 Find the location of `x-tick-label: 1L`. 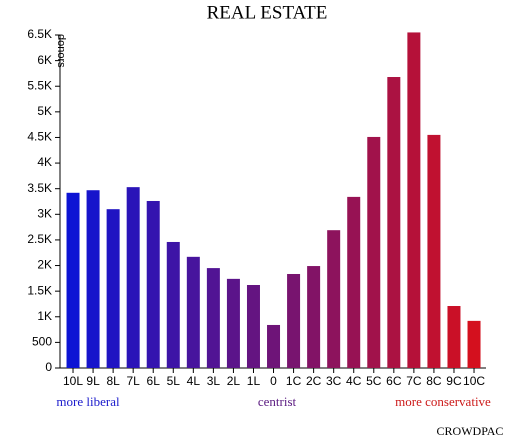

x-tick-label: 1L is located at coordinates (254, 381).